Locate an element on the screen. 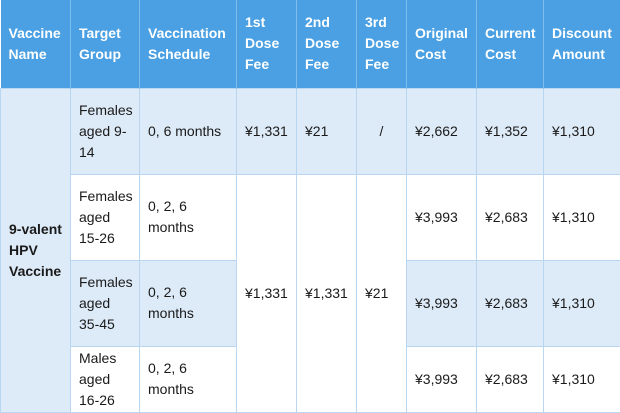  header-dose3-fee: 3rd Dose Fee is located at coordinates (382, 44).